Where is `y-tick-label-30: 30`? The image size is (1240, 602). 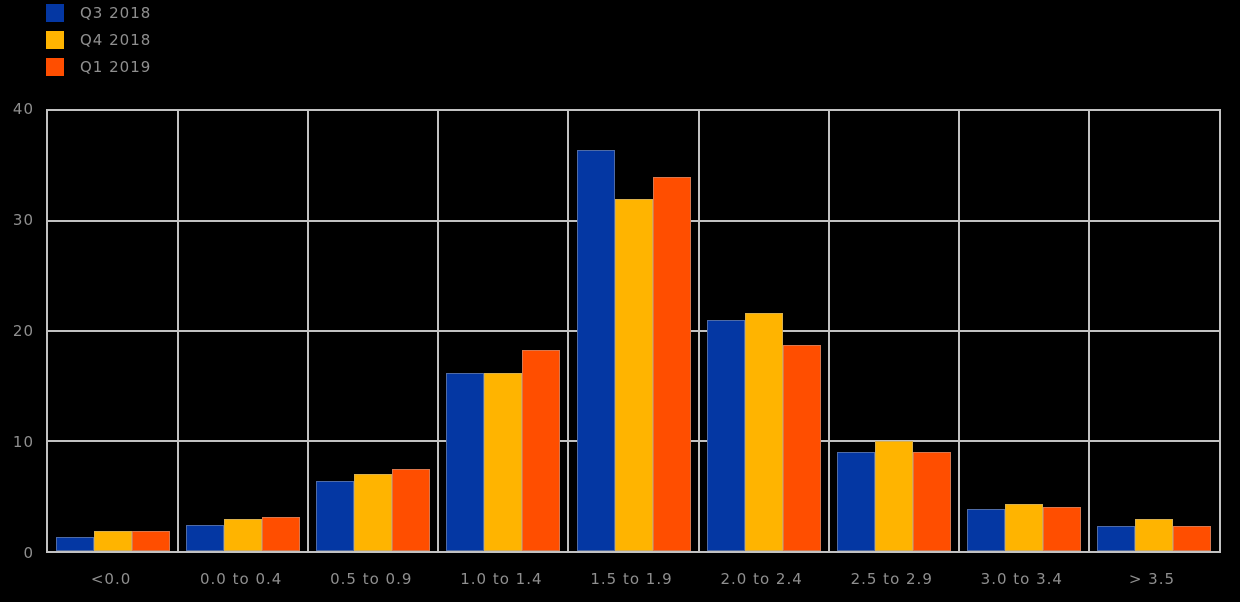
y-tick-label-30: 30 is located at coordinates (23, 220).